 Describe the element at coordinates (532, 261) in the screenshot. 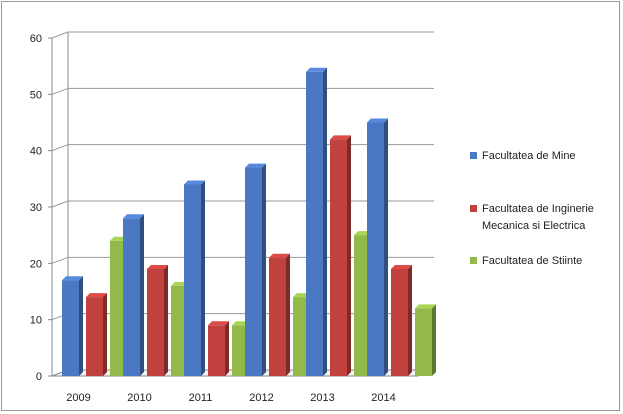

I see `legend-label: Facultatea de Stiinte` at that location.